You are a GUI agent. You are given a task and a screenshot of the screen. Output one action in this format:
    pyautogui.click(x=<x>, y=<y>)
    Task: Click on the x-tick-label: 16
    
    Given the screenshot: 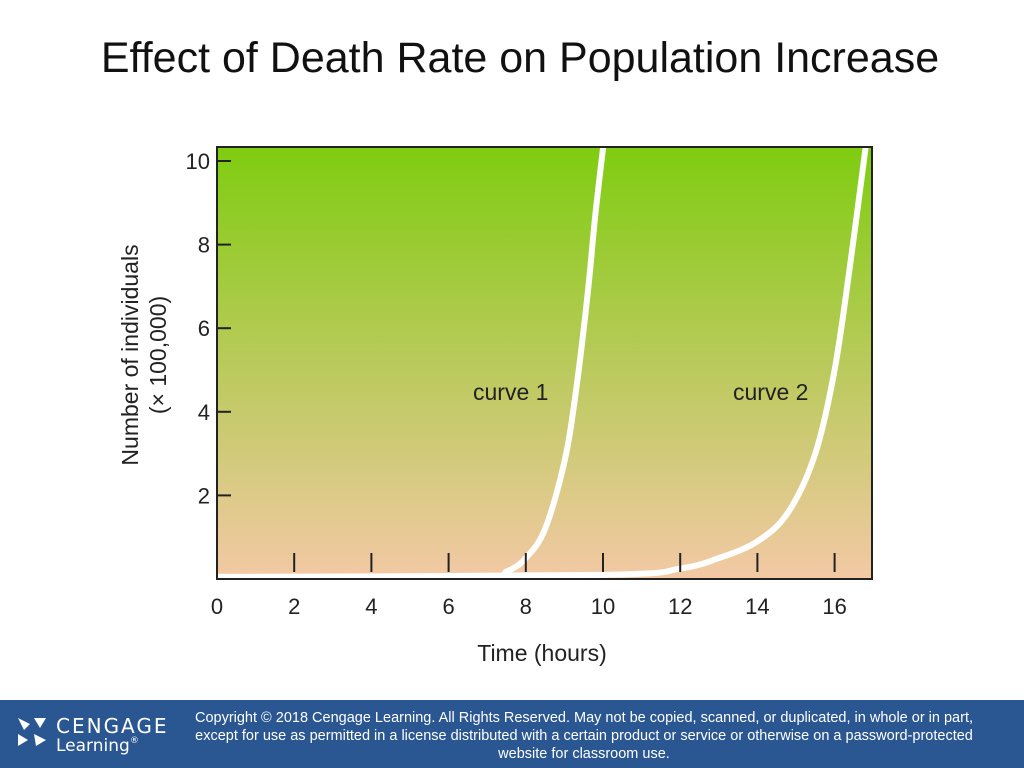 What is the action you would take?
    pyautogui.click(x=834, y=606)
    